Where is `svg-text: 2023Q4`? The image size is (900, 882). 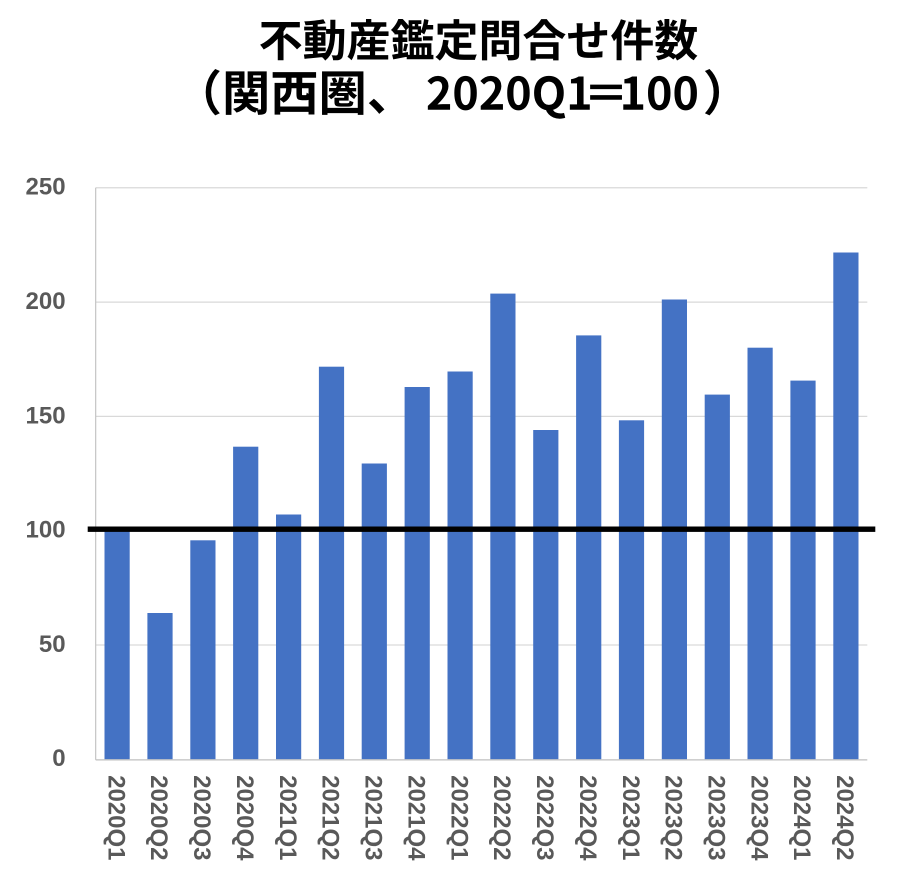 svg-text: 2023Q4 is located at coordinates (758, 818).